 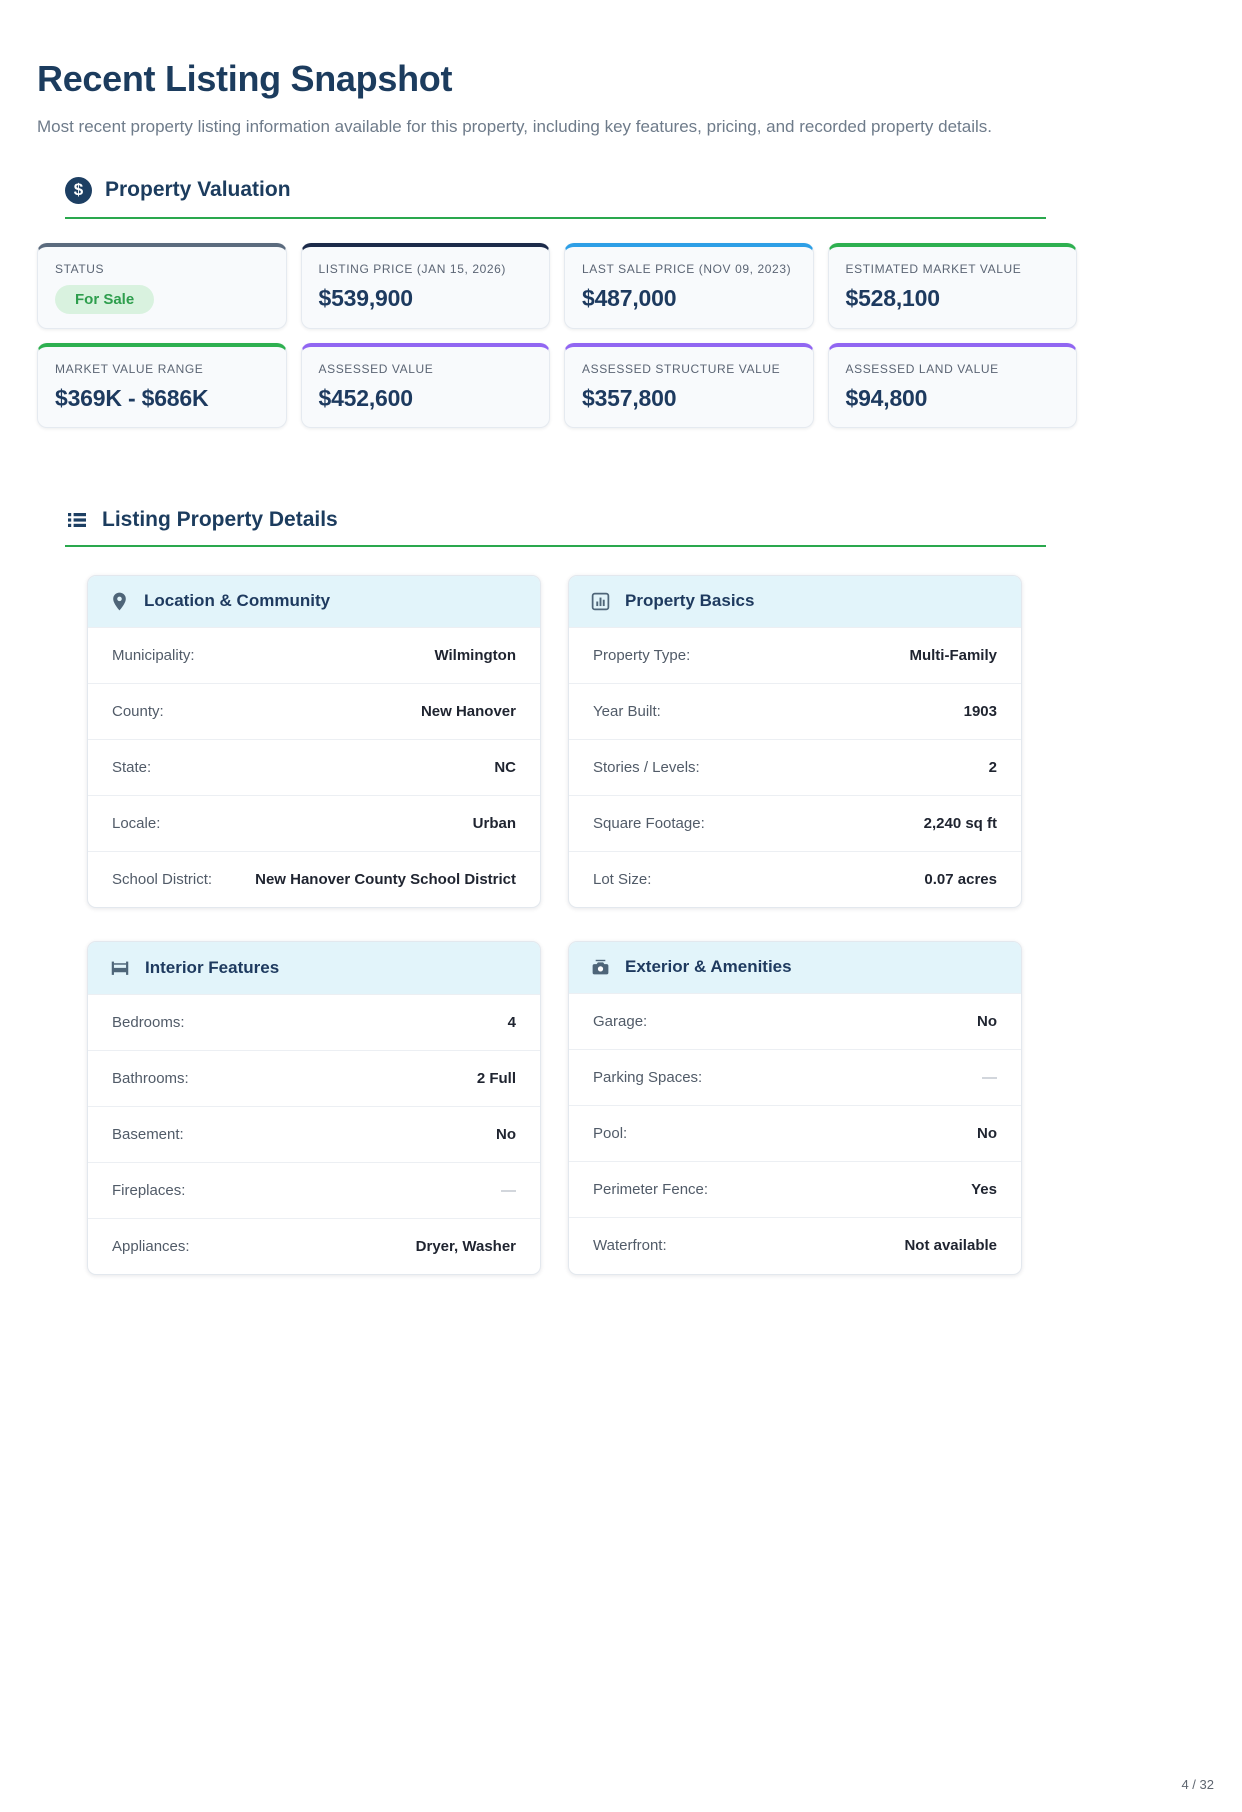 I want to click on detail-row: Fireplaces: —, so click(x=314, y=1189).